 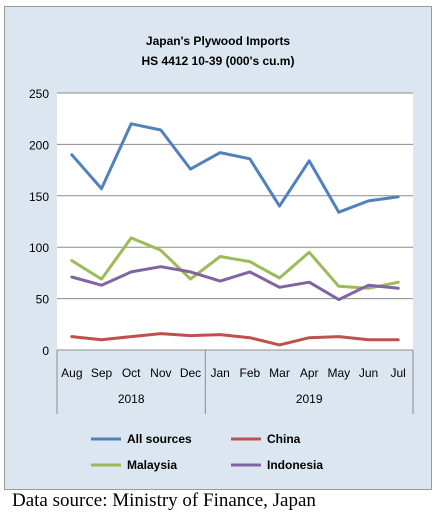 I want to click on legend: All sources China Malaysia Indonesia, so click(x=207, y=452).